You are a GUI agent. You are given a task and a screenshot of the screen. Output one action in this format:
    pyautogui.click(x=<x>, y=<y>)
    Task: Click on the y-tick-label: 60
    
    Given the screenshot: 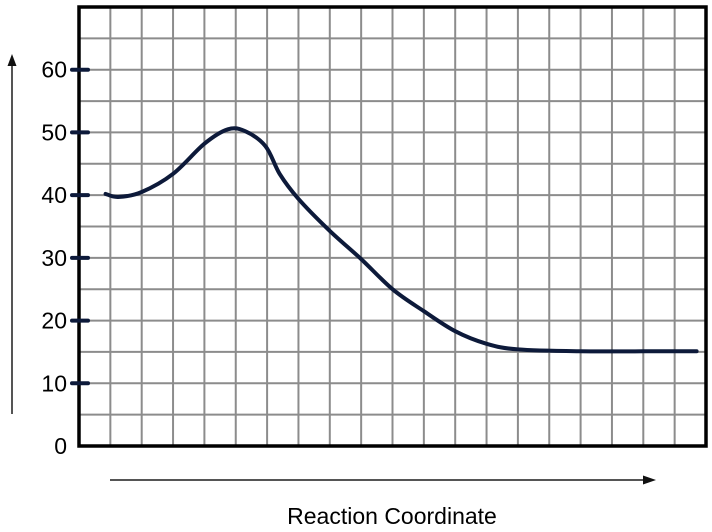 What is the action you would take?
    pyautogui.click(x=54, y=70)
    